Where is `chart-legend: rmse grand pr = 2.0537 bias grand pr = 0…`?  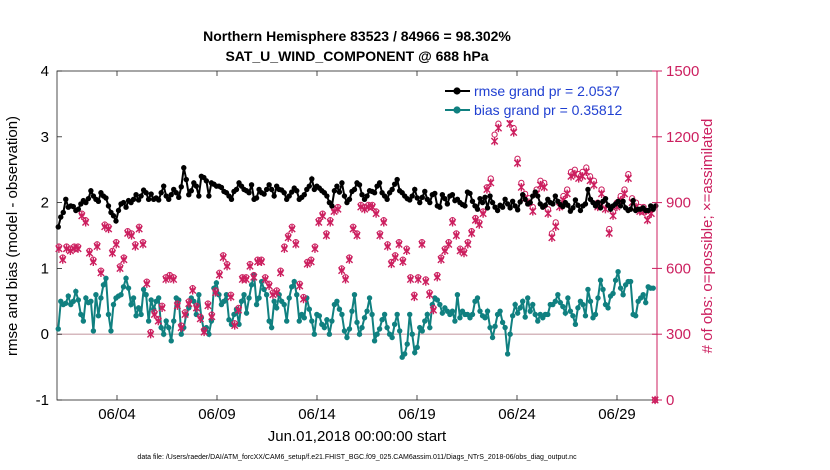
chart-legend: rmse grand pr = 2.0537 bias grand pr = 0… is located at coordinates (547, 98).